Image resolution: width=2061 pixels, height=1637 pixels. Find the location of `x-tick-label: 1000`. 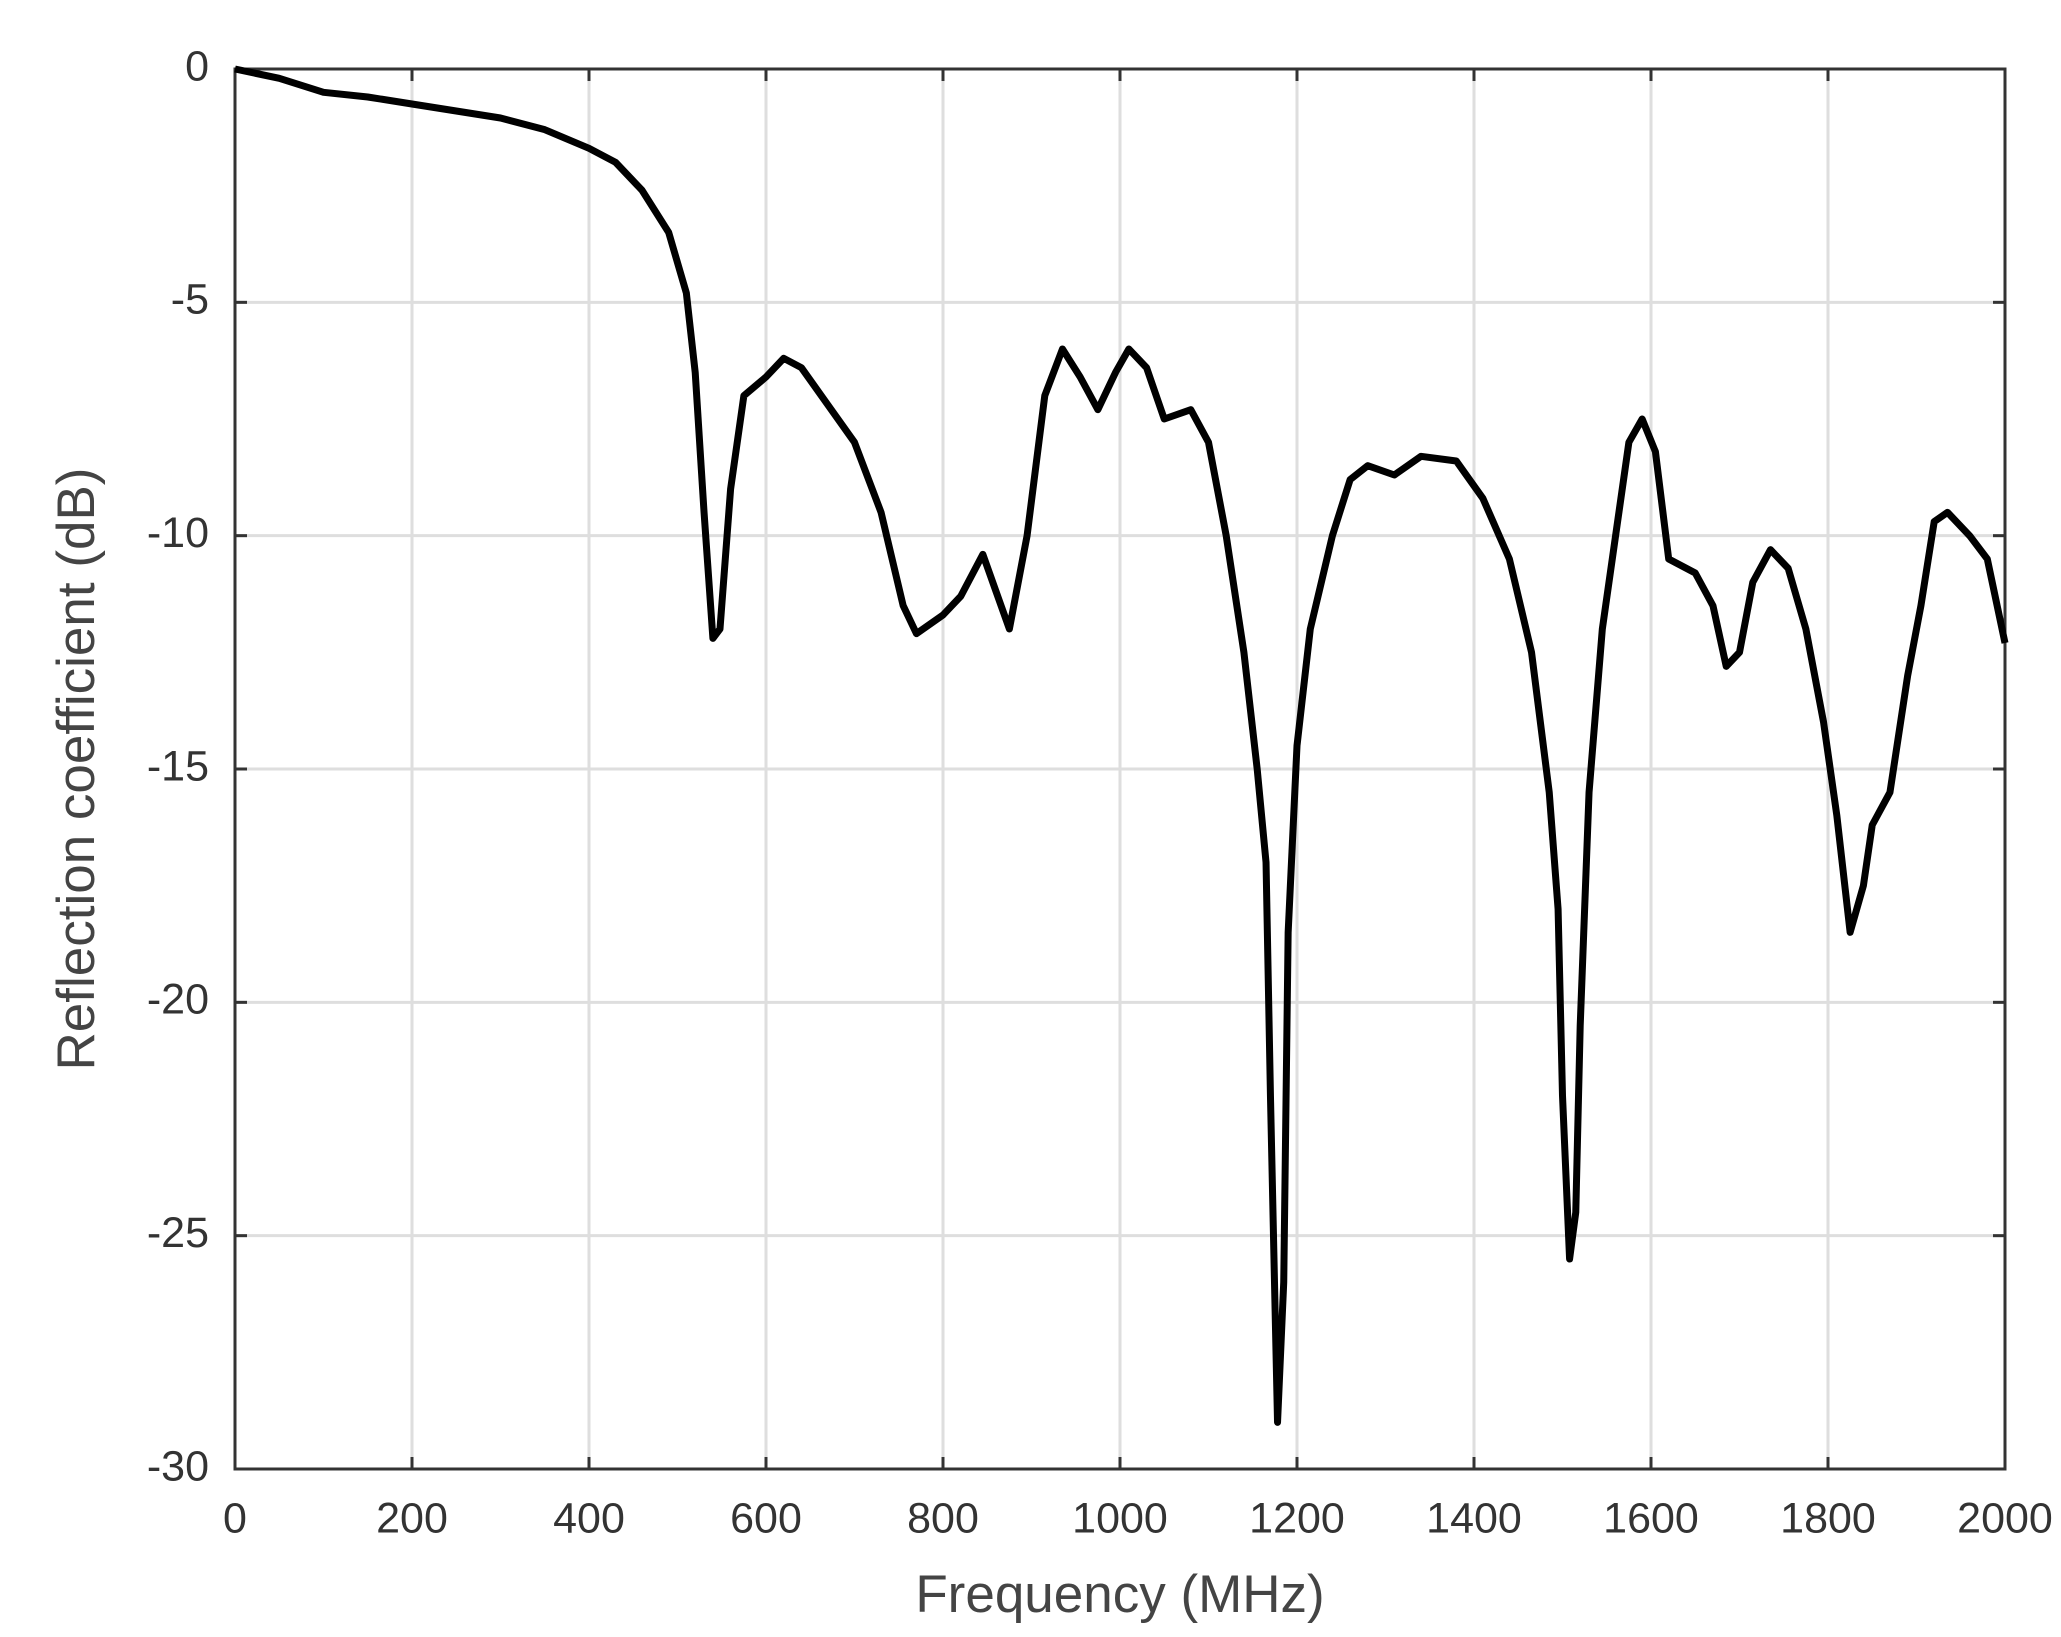

x-tick-label: 1000 is located at coordinates (1120, 1518).